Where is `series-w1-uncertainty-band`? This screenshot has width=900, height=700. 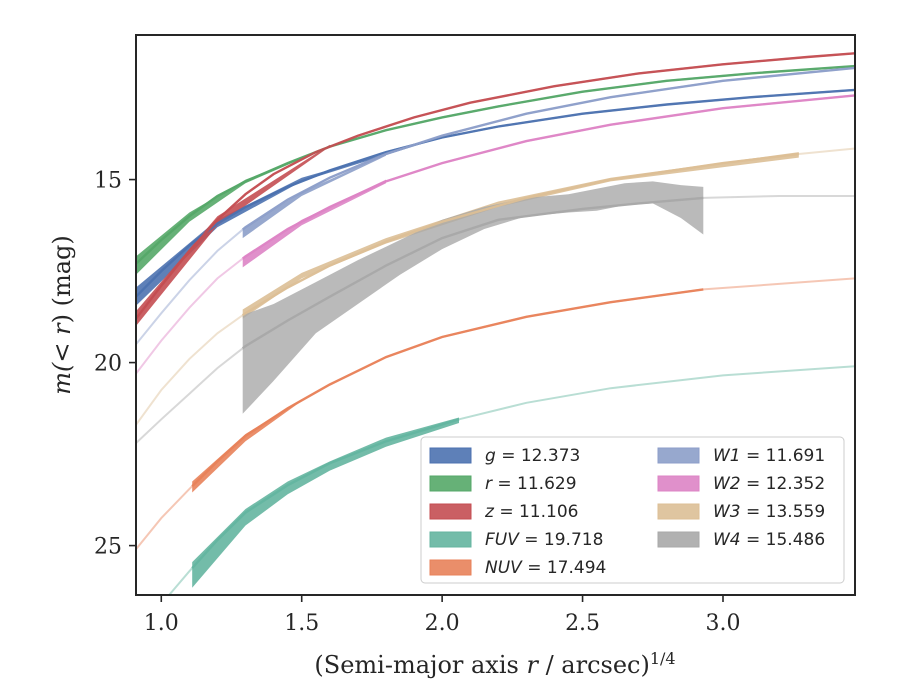 series-w1-uncertainty-band is located at coordinates (314, 196).